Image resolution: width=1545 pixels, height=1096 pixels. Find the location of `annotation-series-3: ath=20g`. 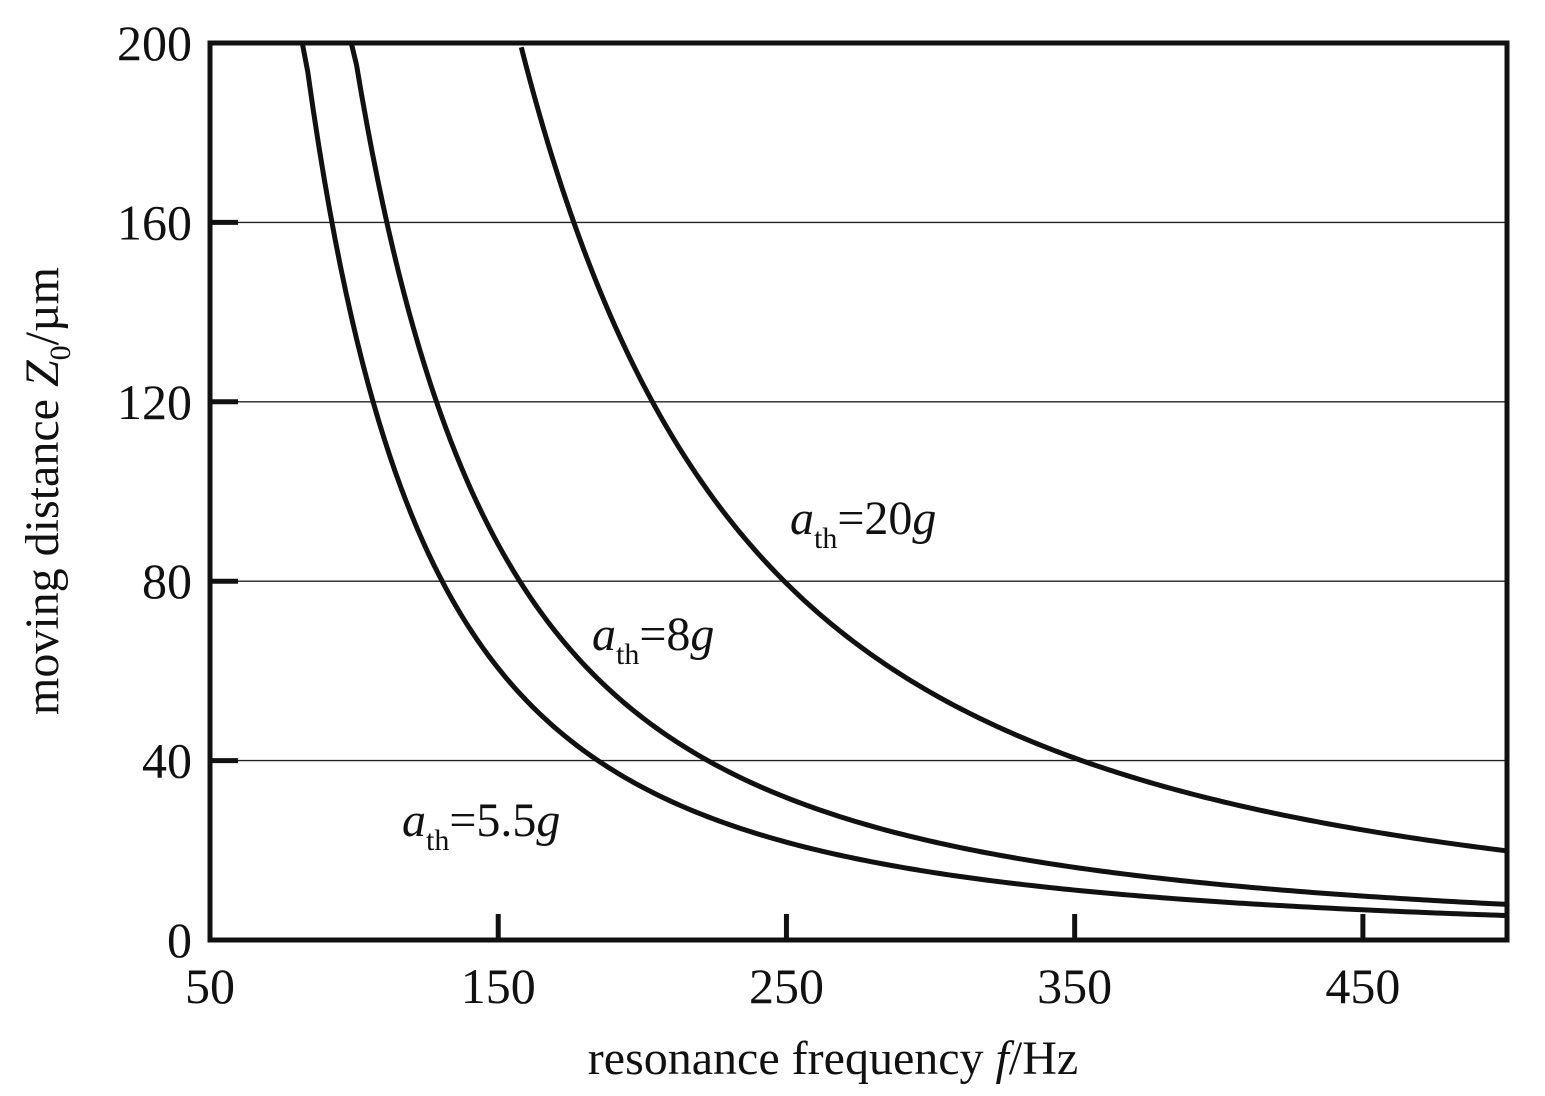

annotation-series-3: ath=20g is located at coordinates (863, 523).